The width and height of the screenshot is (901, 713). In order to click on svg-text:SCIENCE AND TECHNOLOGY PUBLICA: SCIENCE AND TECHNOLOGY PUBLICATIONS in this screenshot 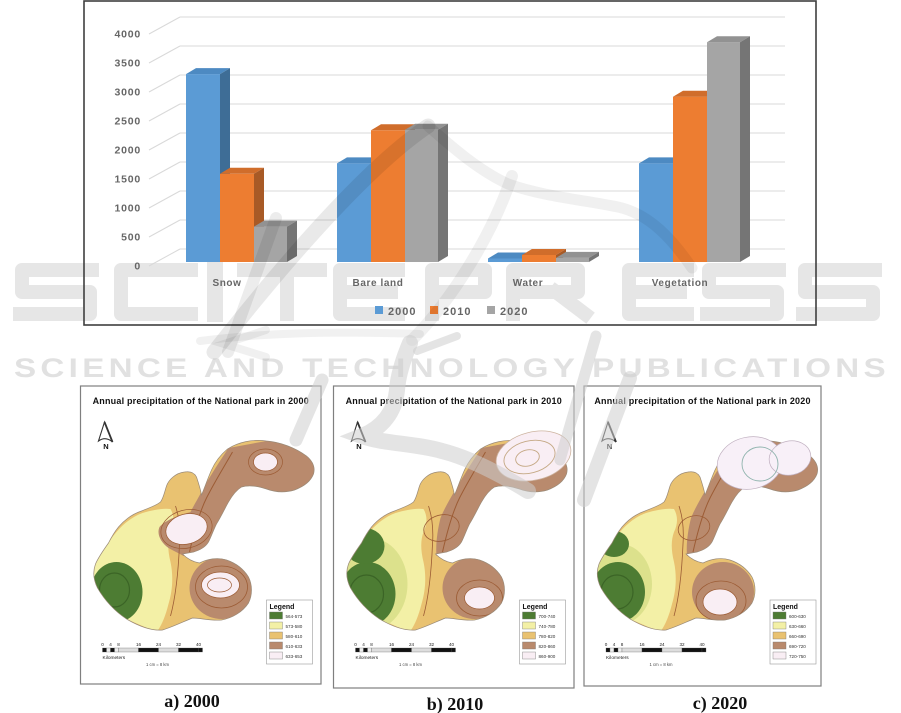, I will do `click(452, 368)`.